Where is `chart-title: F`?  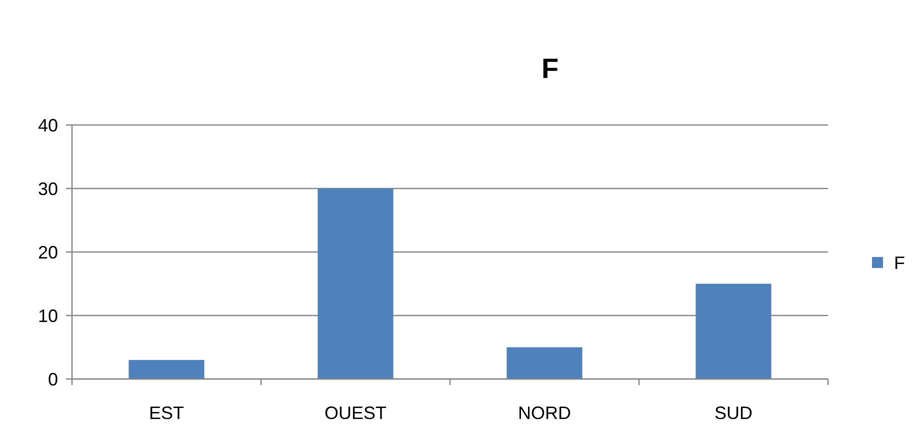 chart-title: F is located at coordinates (550, 68).